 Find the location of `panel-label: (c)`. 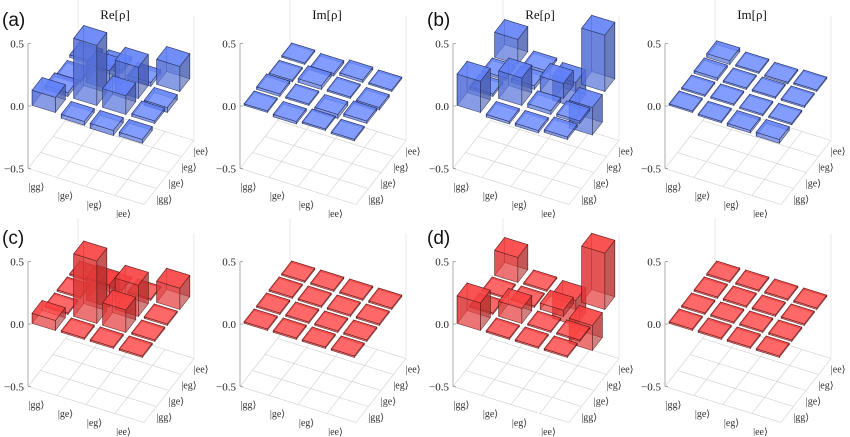

panel-label: (c) is located at coordinates (13, 238).